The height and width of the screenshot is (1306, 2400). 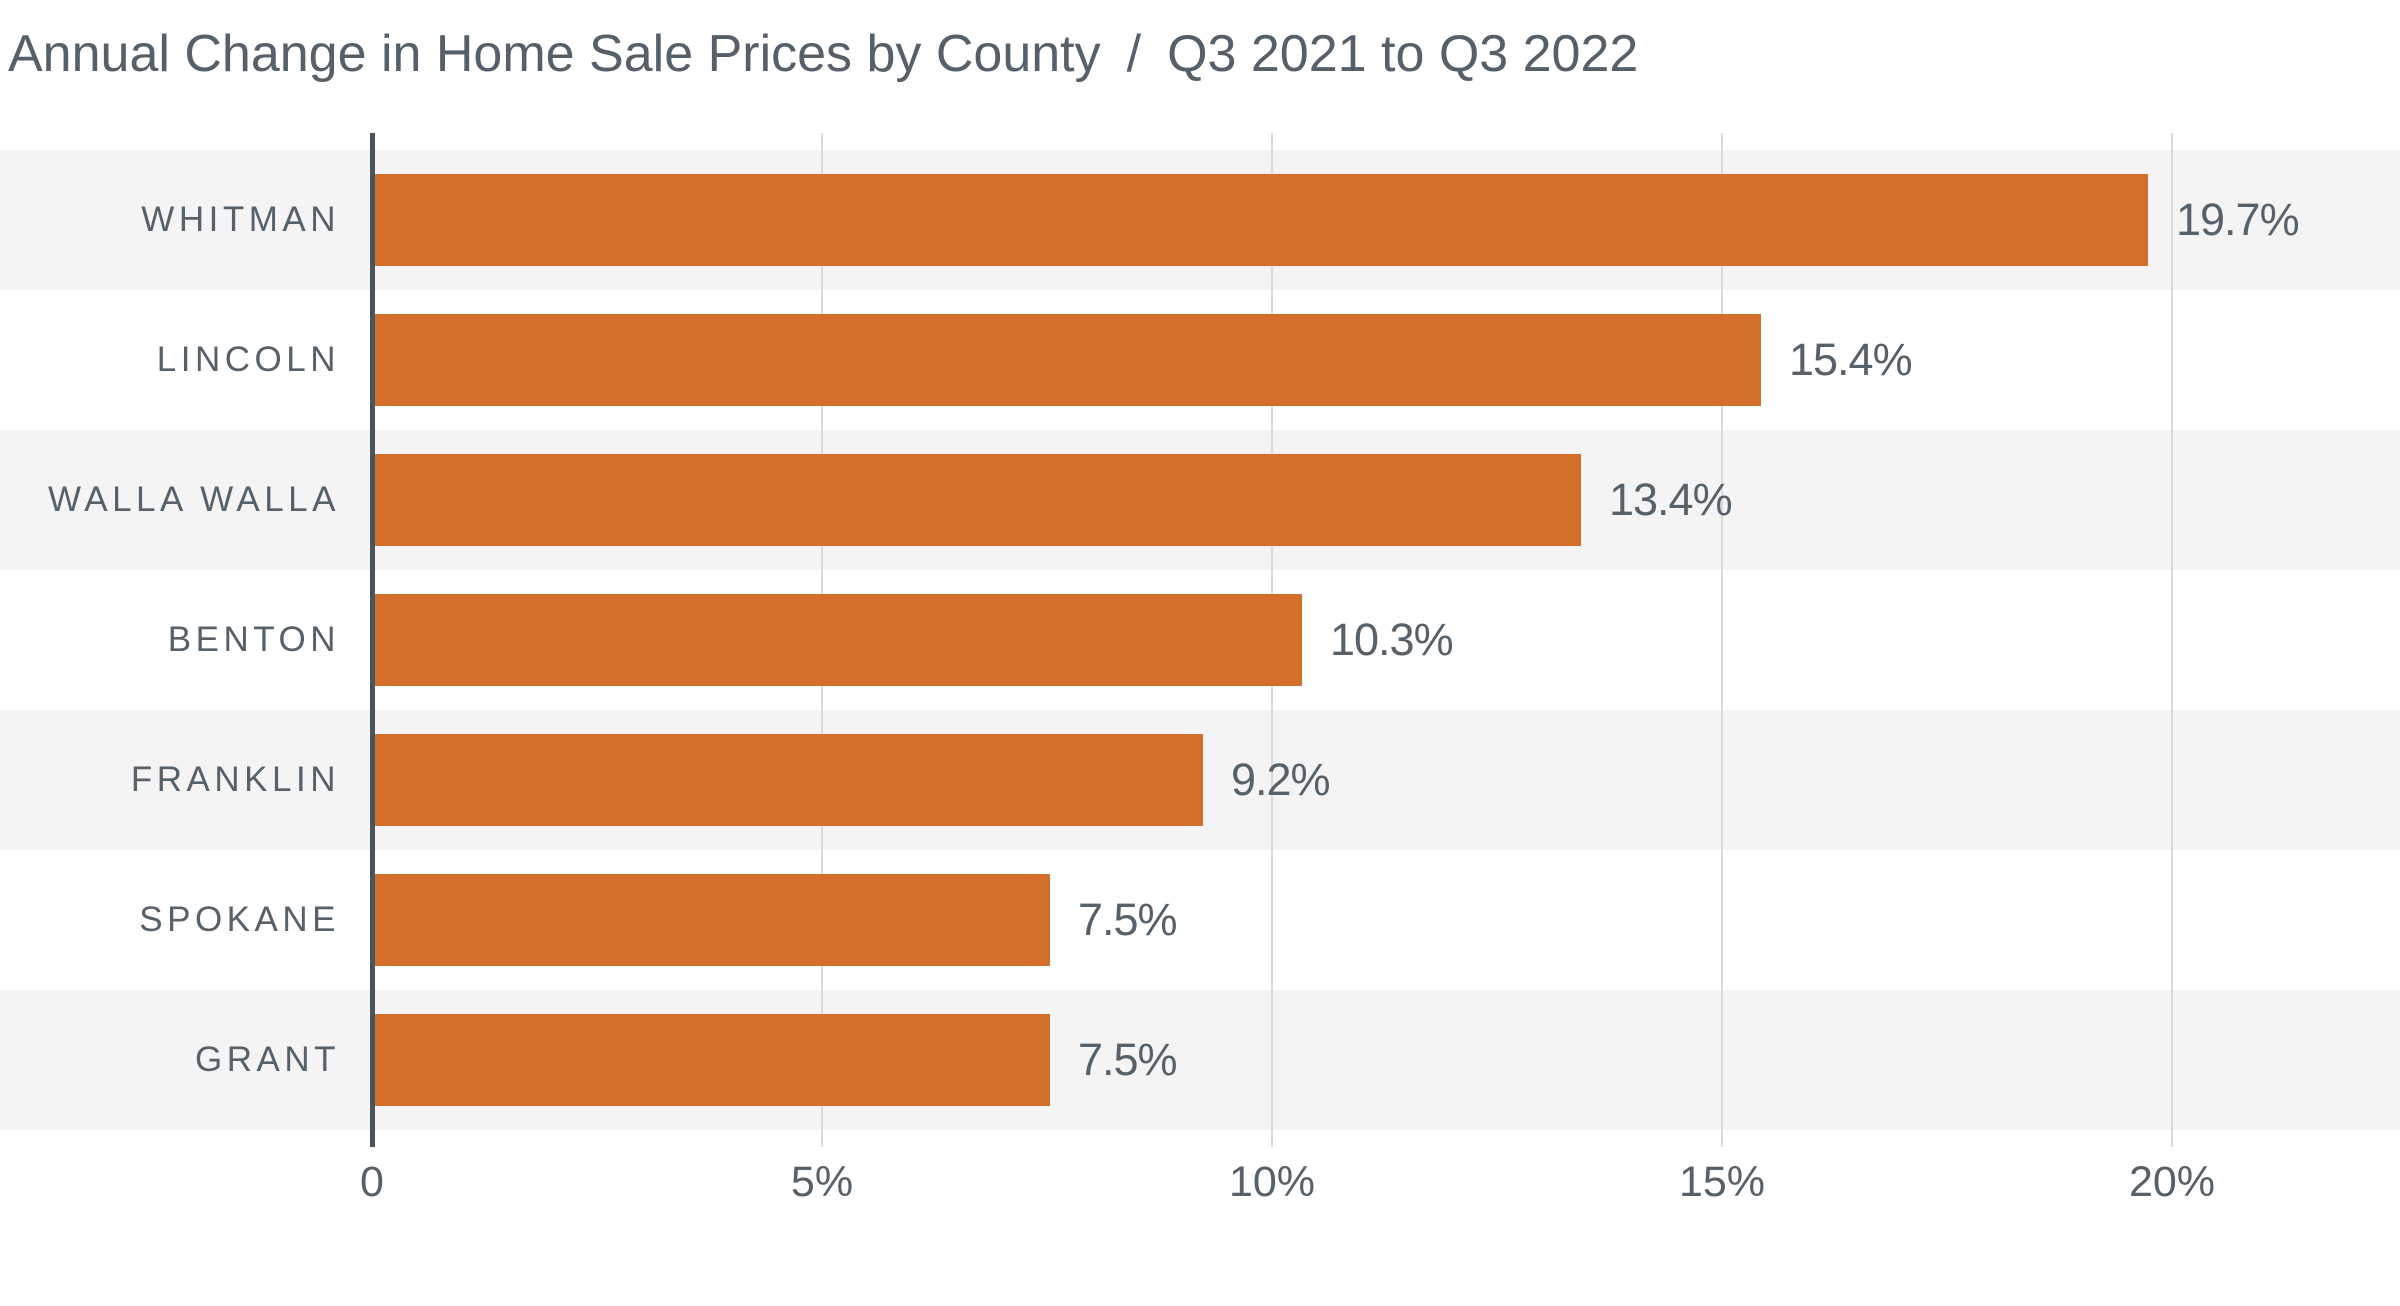 What do you see at coordinates (267, 1059) in the screenshot?
I see `county-label: GRANT` at bounding box center [267, 1059].